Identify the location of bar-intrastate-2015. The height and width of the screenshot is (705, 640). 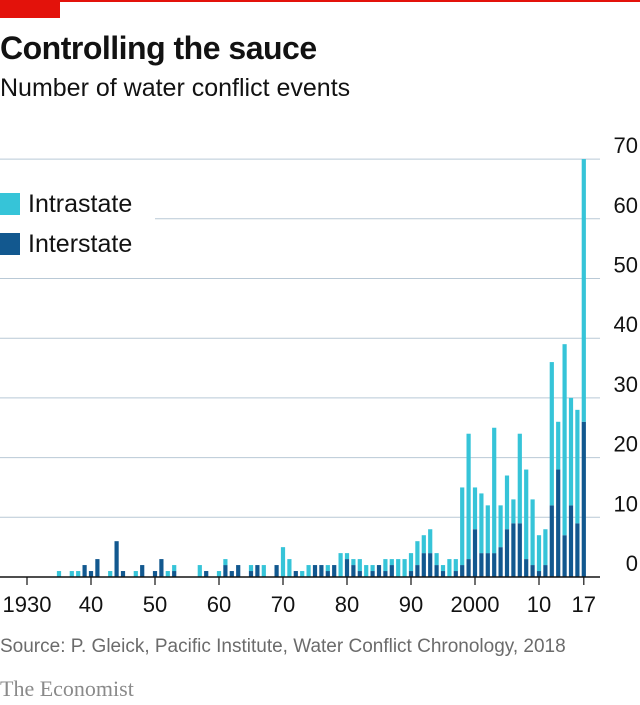
(571, 451).